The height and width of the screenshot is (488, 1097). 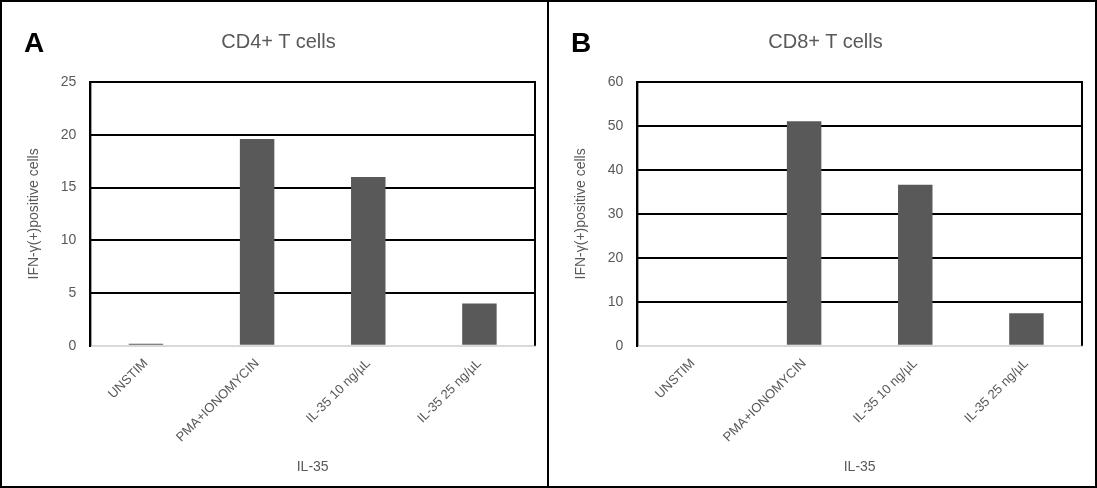 I want to click on chart-title: CD4+ T cells, so click(x=278, y=40).